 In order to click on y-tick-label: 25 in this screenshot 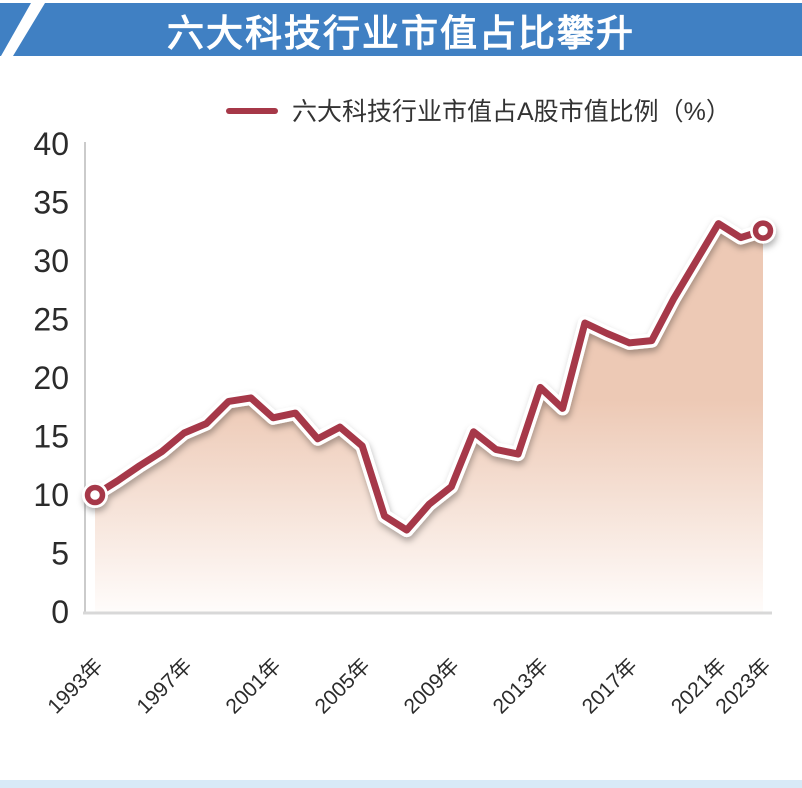, I will do `click(51, 320)`.